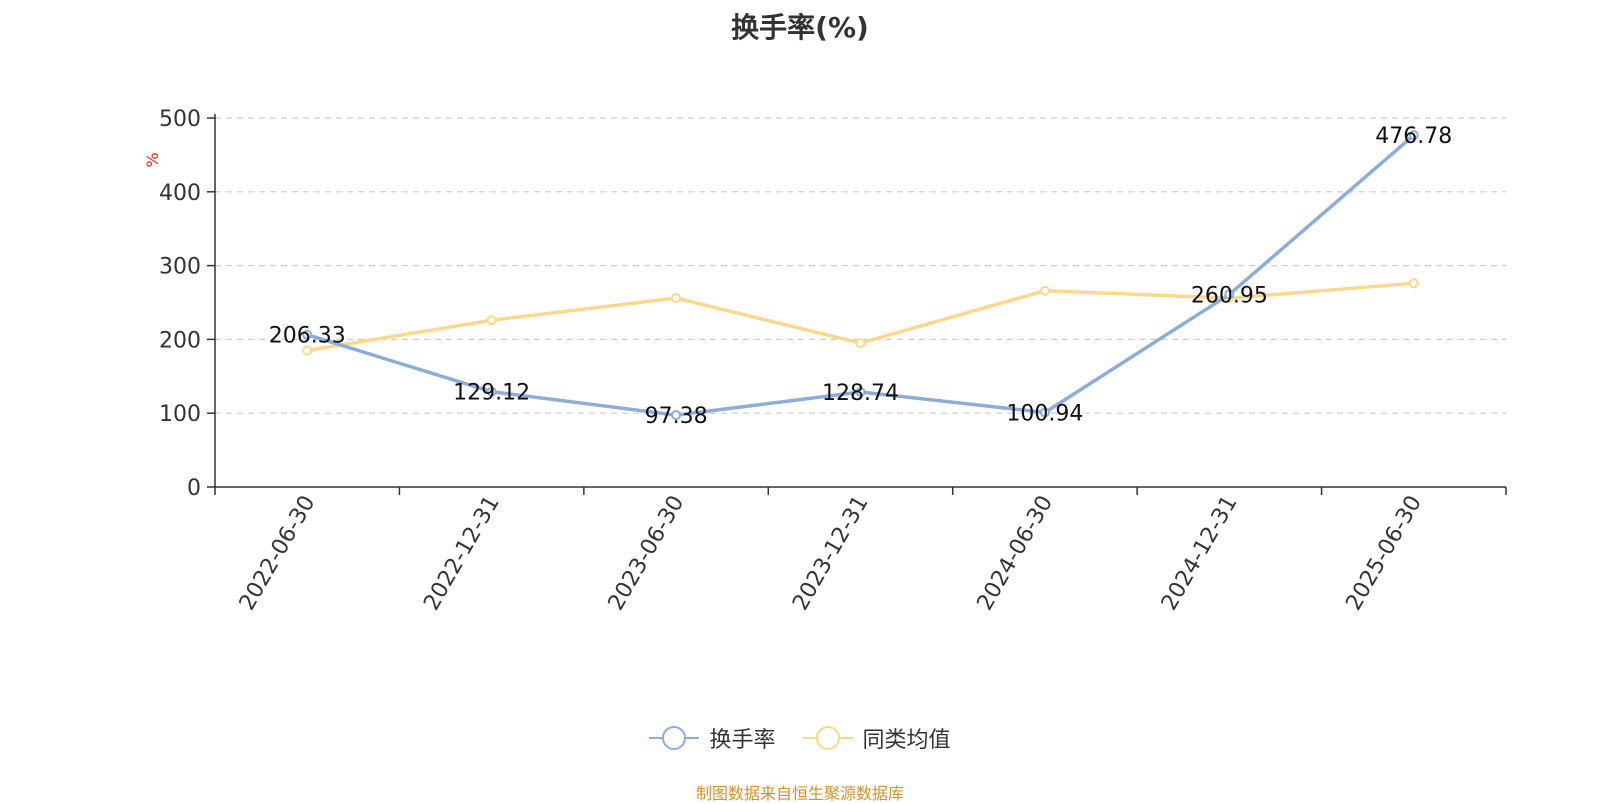 This screenshot has width=1600, height=804. Describe the element at coordinates (906, 740) in the screenshot. I see `legend-label-peer-average: 同类均值` at that location.